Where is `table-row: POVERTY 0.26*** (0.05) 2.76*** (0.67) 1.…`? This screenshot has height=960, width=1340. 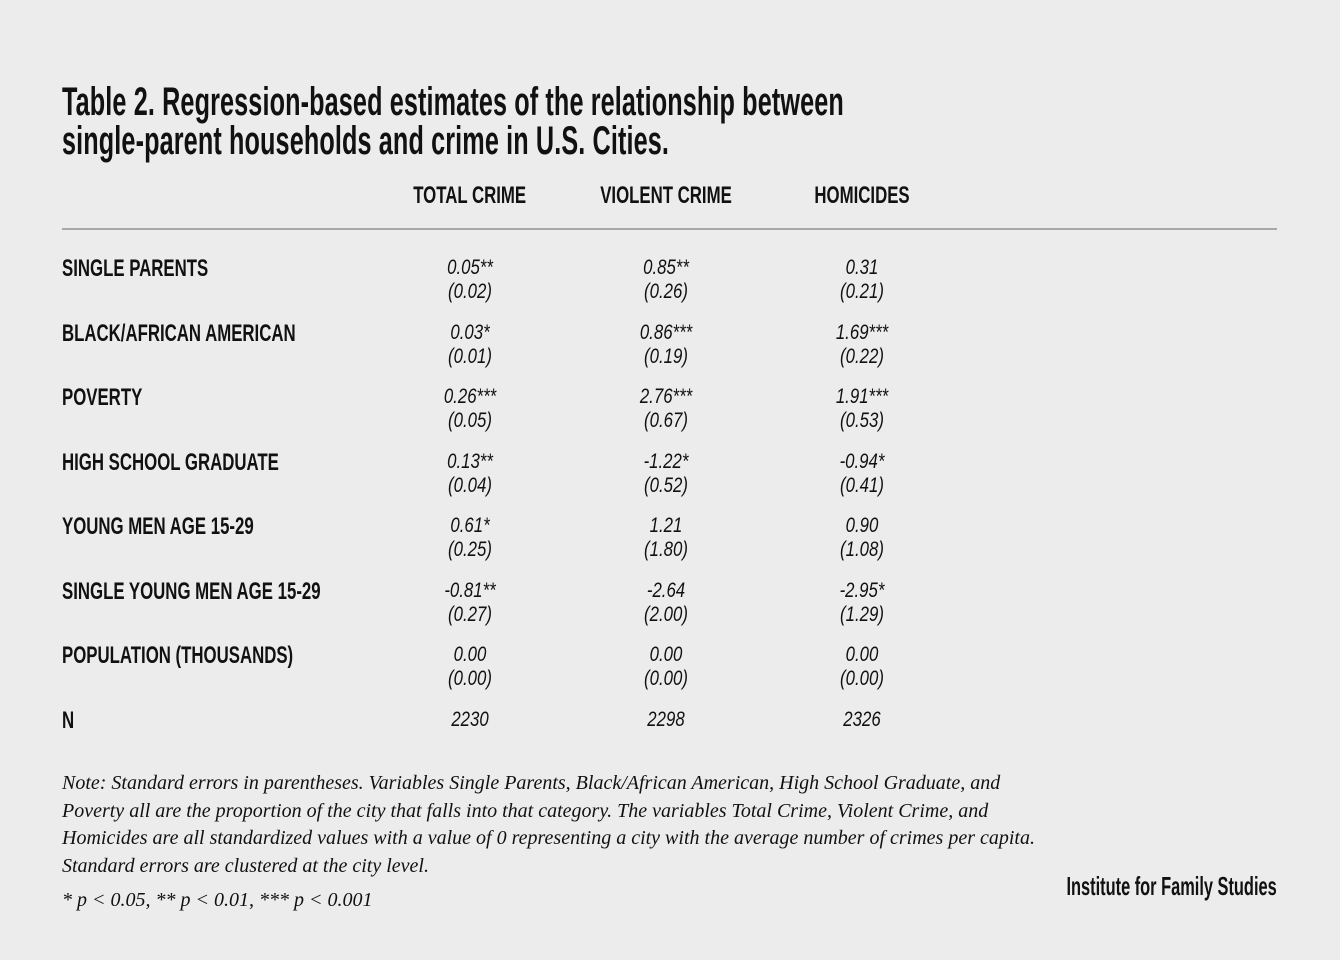
table-row: POVERTY 0.26*** (0.05) 2.76*** (0.67) 1.… is located at coordinates (511, 409).